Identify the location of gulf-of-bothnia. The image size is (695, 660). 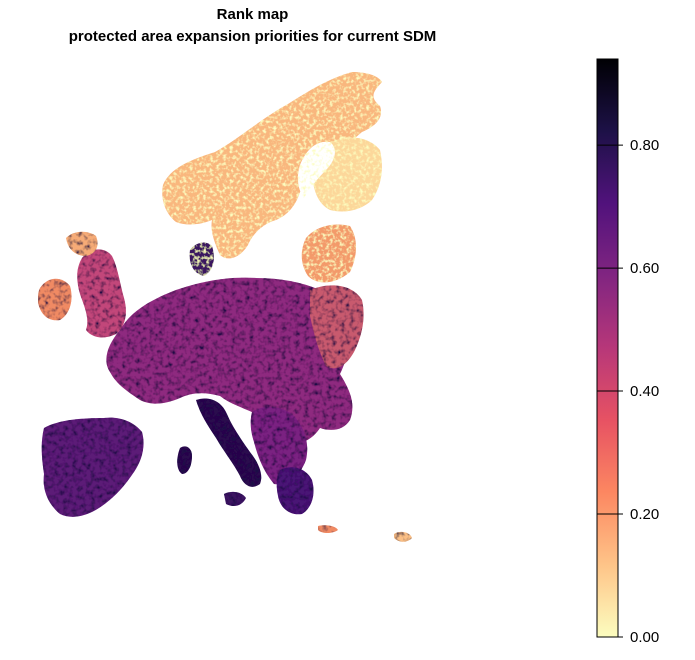
(316, 169).